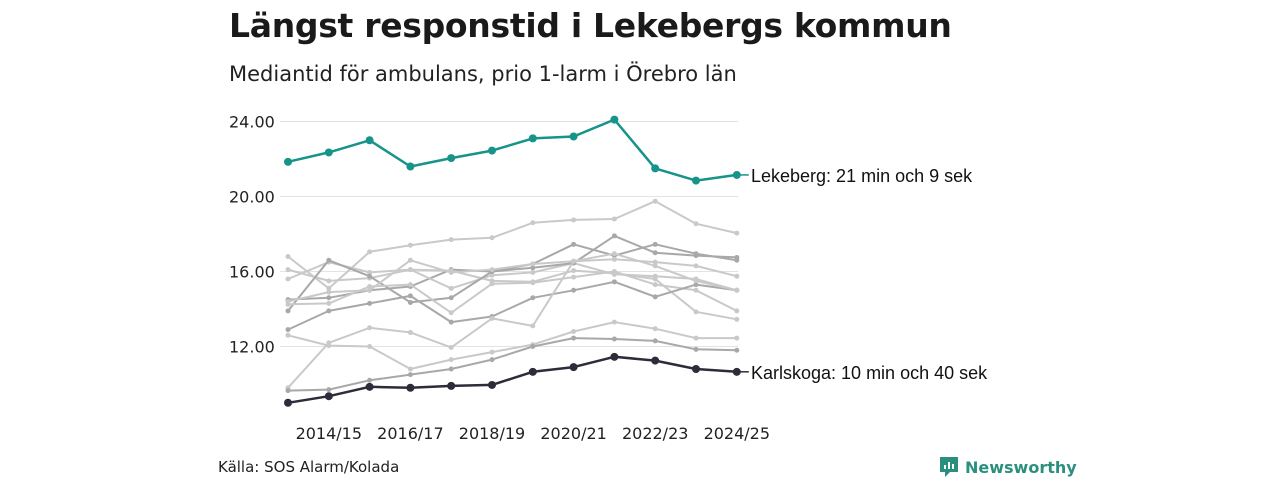 Image resolution: width=1280 pixels, height=480 pixels. What do you see at coordinates (252, 197) in the screenshot?
I see `y-tick-label: 20.00` at bounding box center [252, 197].